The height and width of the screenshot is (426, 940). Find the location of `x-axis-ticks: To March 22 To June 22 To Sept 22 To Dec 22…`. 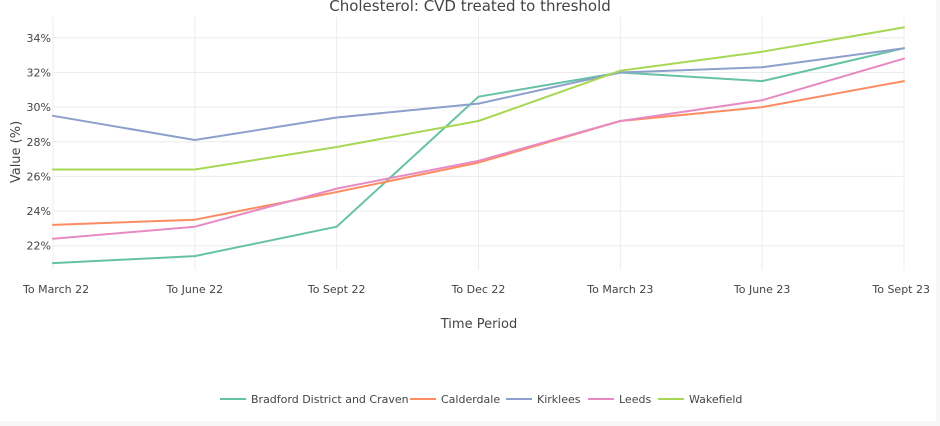

x-axis-ticks: To March 22 To June 22 To Sept 22 To Dec 22… is located at coordinates (476, 289).